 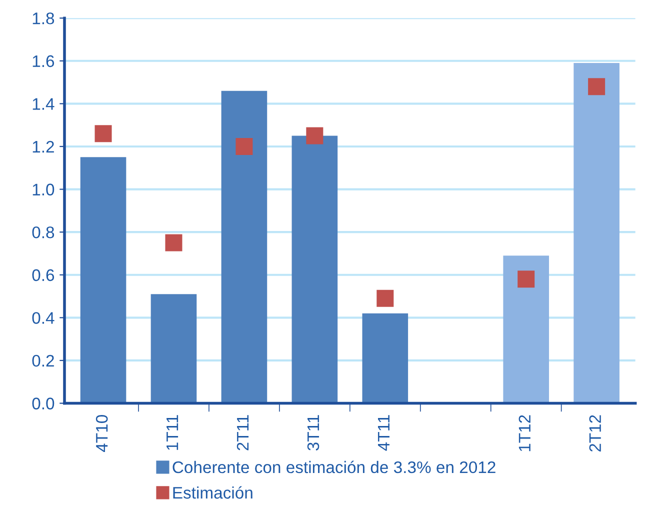 What do you see at coordinates (102, 433) in the screenshot?
I see `x-tick-label: 4T10` at bounding box center [102, 433].